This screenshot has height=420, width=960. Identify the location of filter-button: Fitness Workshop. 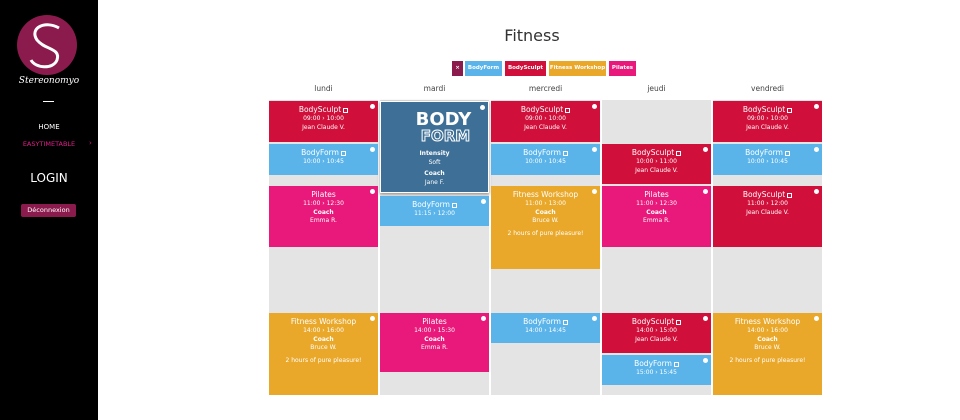
(577, 68).